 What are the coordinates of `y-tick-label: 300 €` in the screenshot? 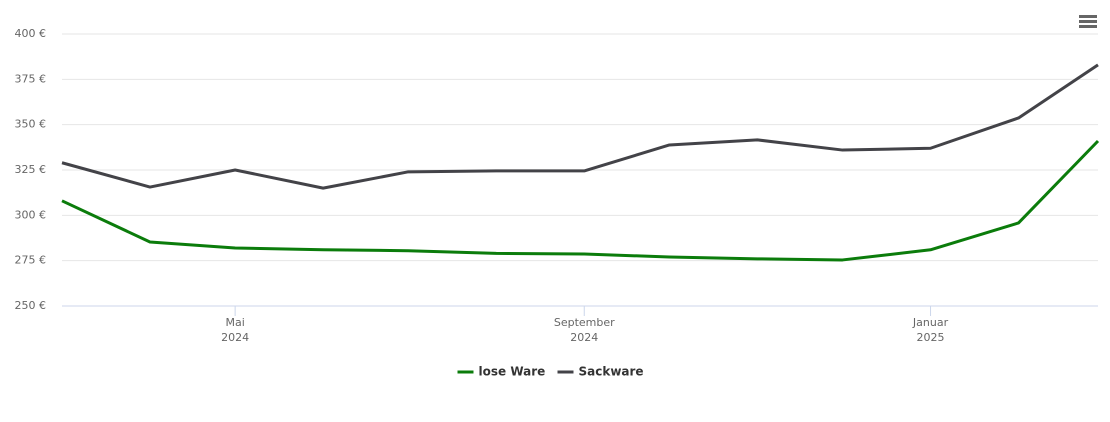 It's located at (31, 214).